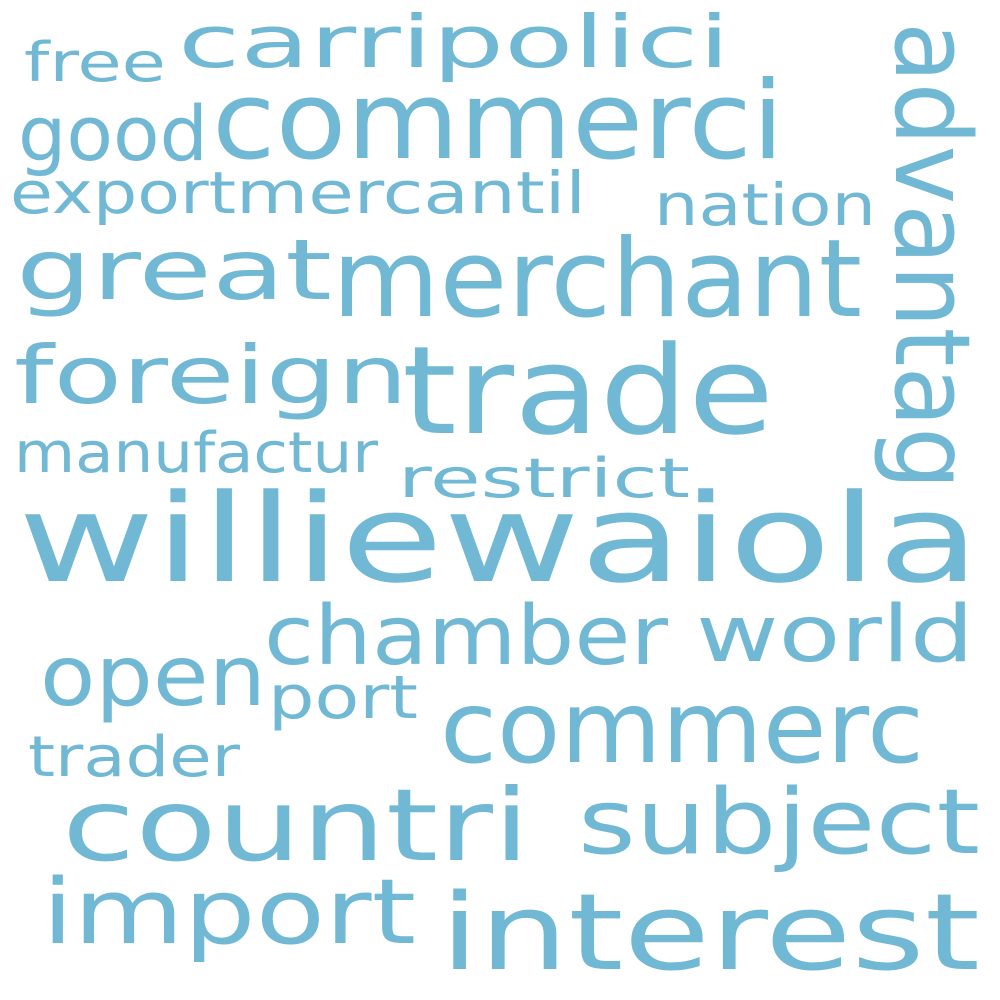 The height and width of the screenshot is (1000, 1000). I want to click on word-nation: nation, so click(765, 205).